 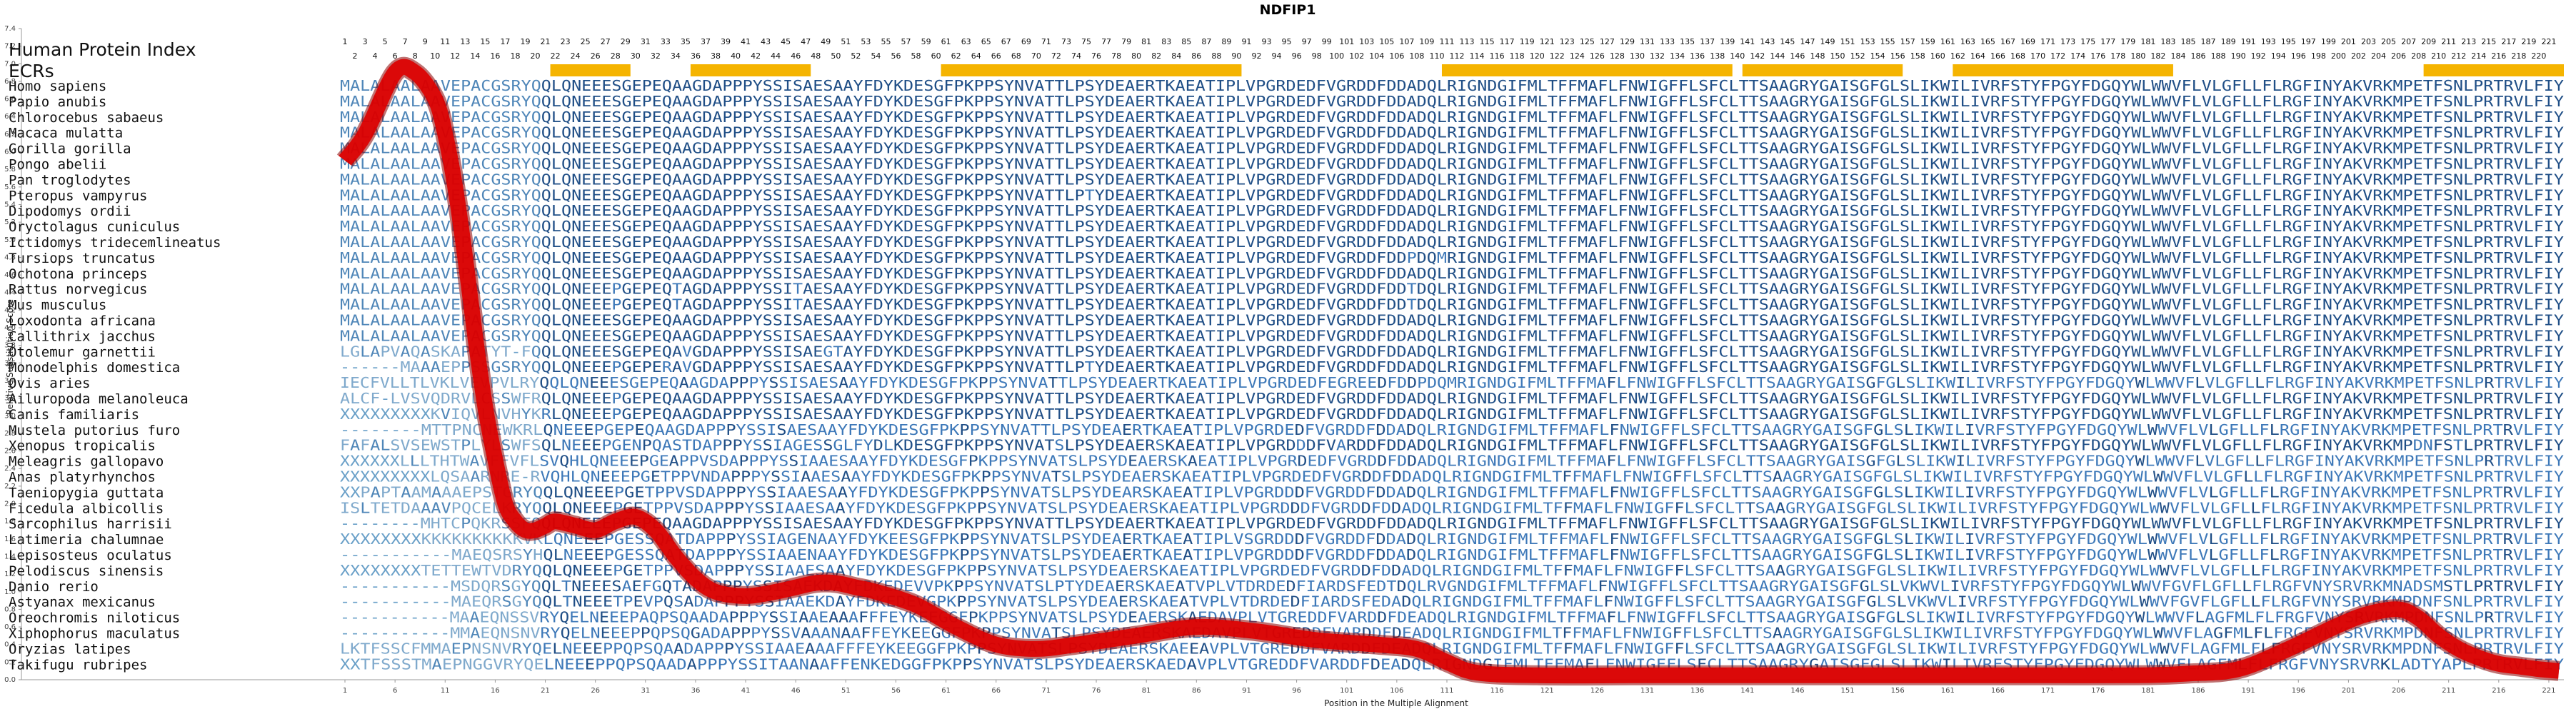 What do you see at coordinates (1477, 56) in the screenshot?
I see `human-index-even: 114` at bounding box center [1477, 56].